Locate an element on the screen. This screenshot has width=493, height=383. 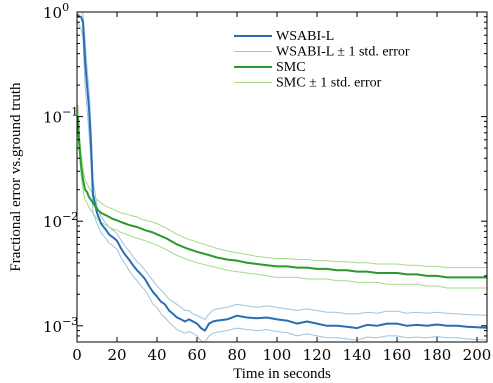
legend-label: SMC is located at coordinates (291, 67).